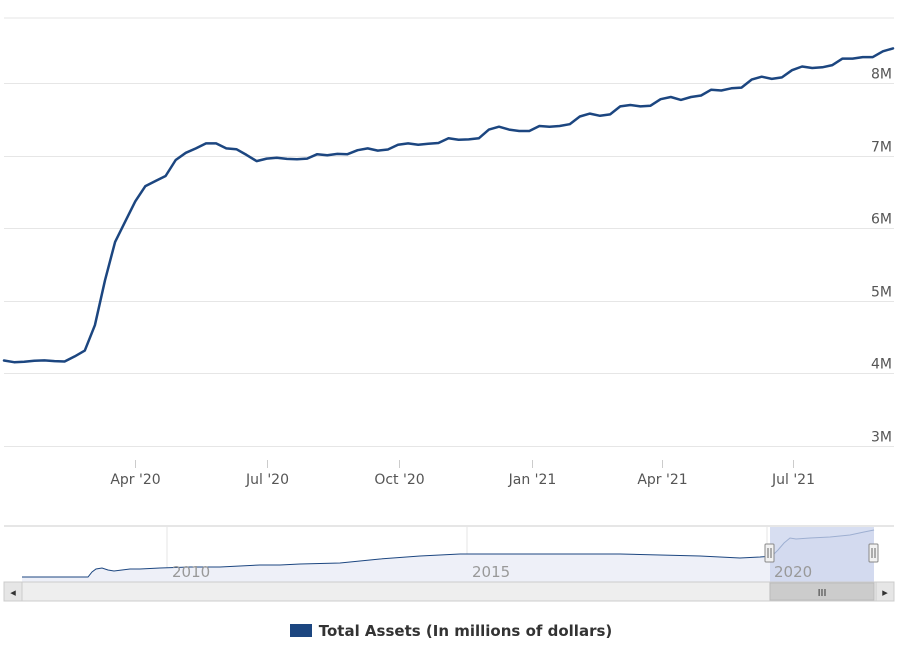  What do you see at coordinates (822, 591) in the screenshot?
I see `scrollbar-thumb` at bounding box center [822, 591].